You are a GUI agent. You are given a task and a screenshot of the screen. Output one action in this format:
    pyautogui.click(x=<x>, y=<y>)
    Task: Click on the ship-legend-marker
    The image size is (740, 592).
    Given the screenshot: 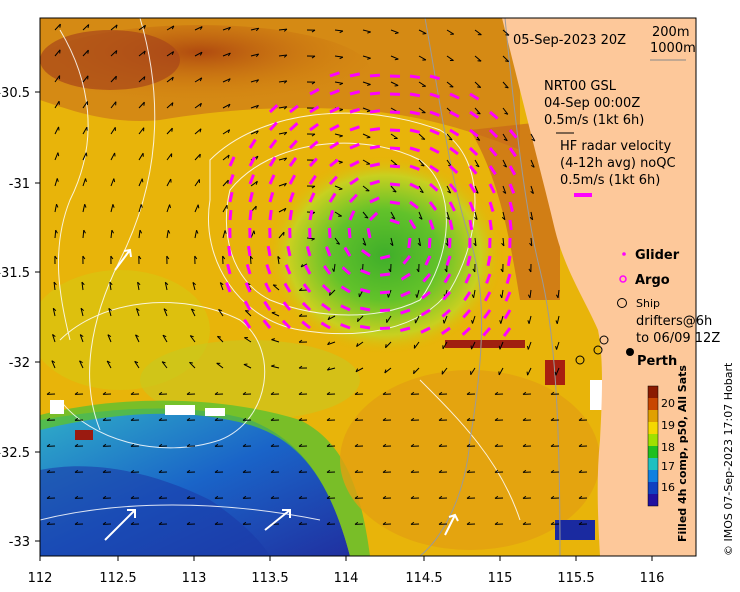 What is the action you would take?
    pyautogui.click(x=622, y=303)
    